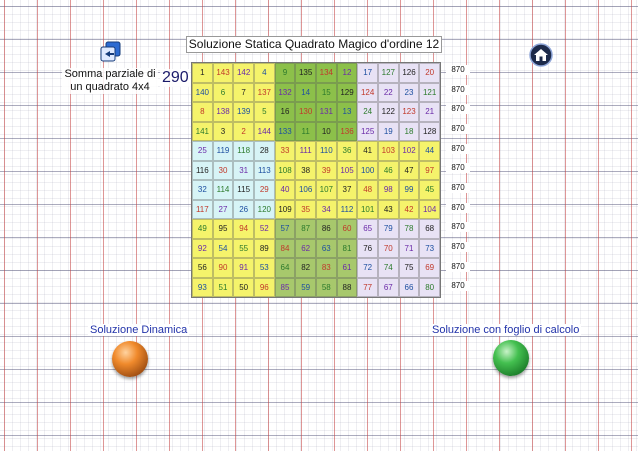  What do you see at coordinates (223, 248) in the screenshot?
I see `grid-cell: 54` at bounding box center [223, 248].